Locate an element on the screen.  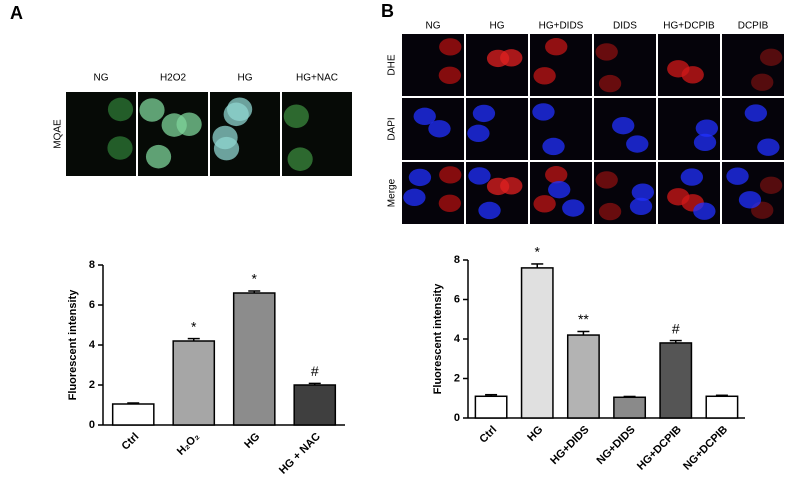
image-row-label: Merge is located at coordinates (392, 192).